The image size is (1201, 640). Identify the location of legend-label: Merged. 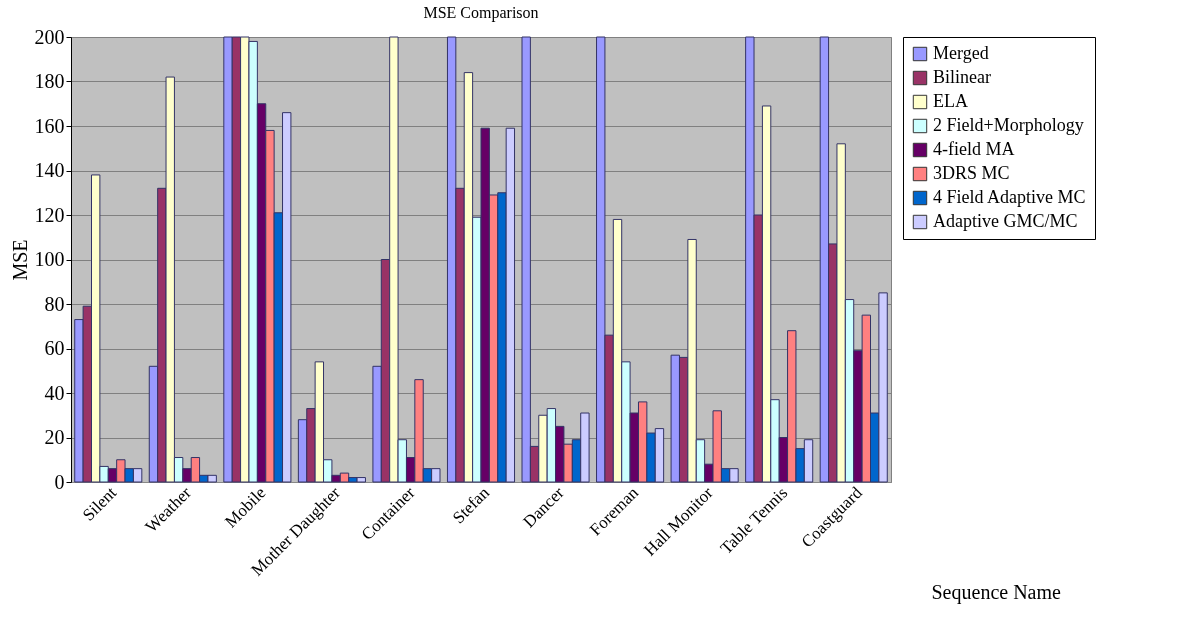
(961, 53).